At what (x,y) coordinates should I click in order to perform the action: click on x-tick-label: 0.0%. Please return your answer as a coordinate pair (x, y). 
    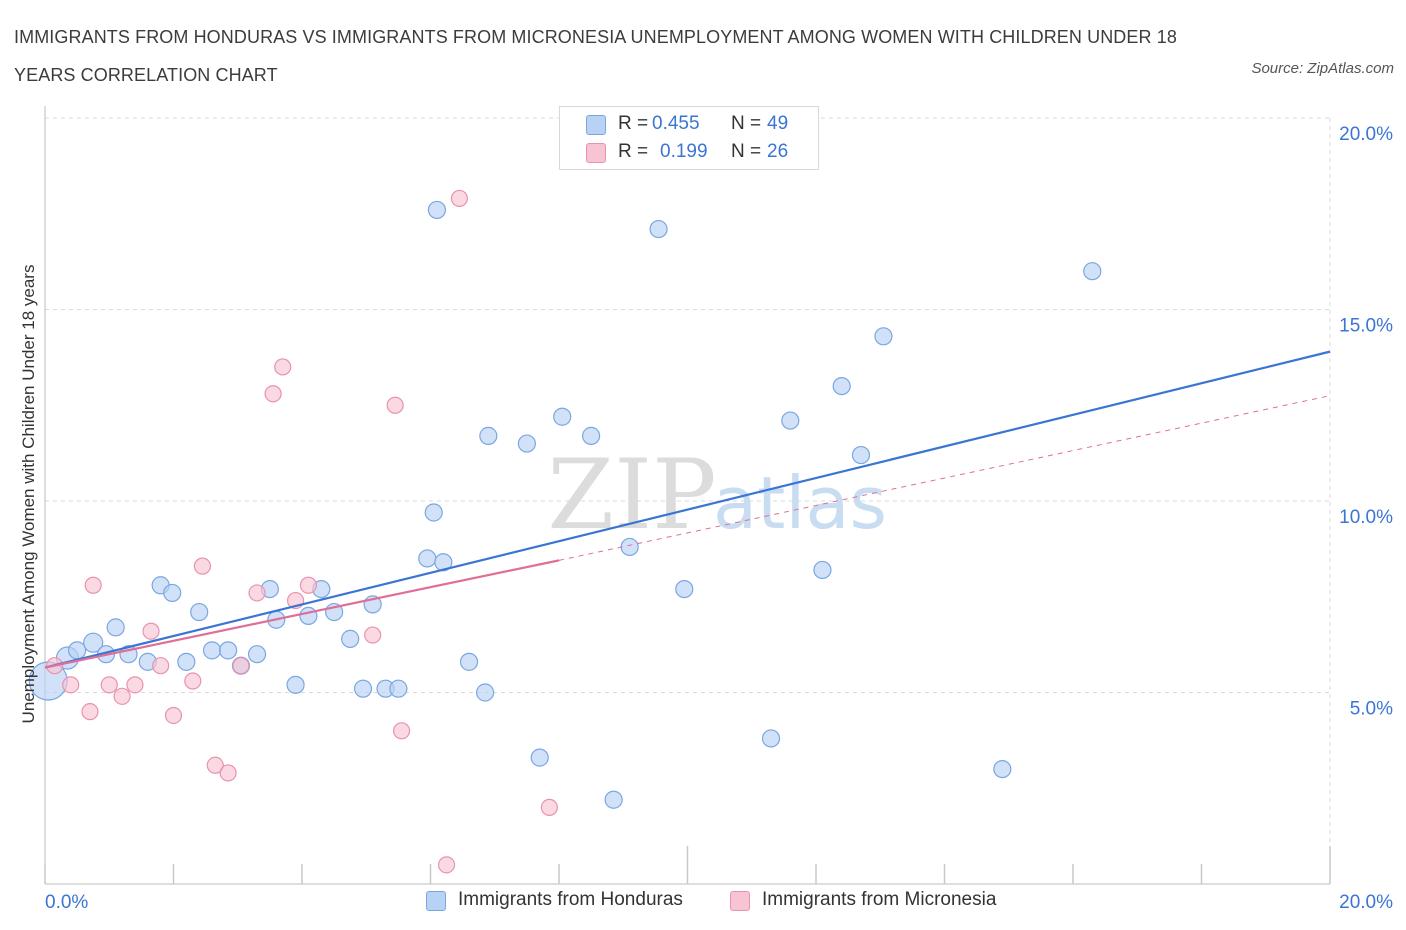
    Looking at the image, I should click on (66, 902).